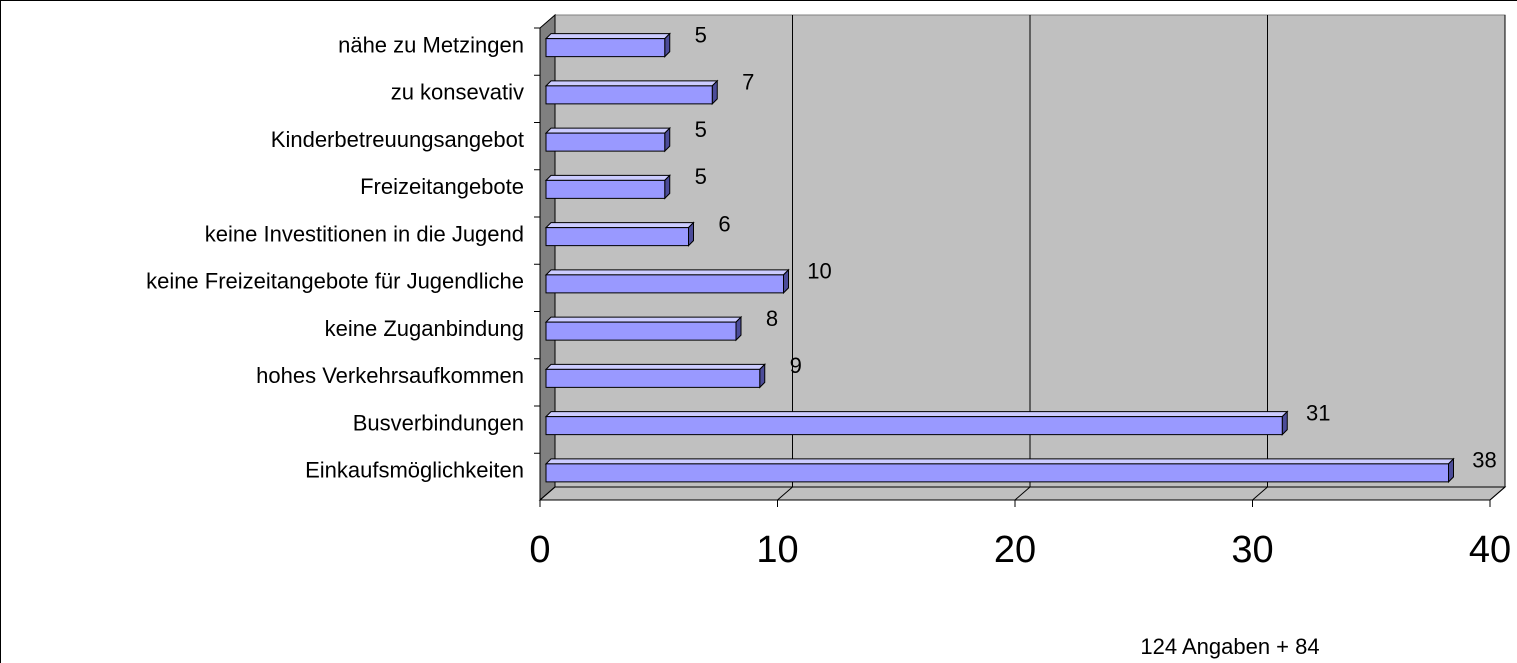  I want to click on y-tick-label: Busverbindungen, so click(438, 422).